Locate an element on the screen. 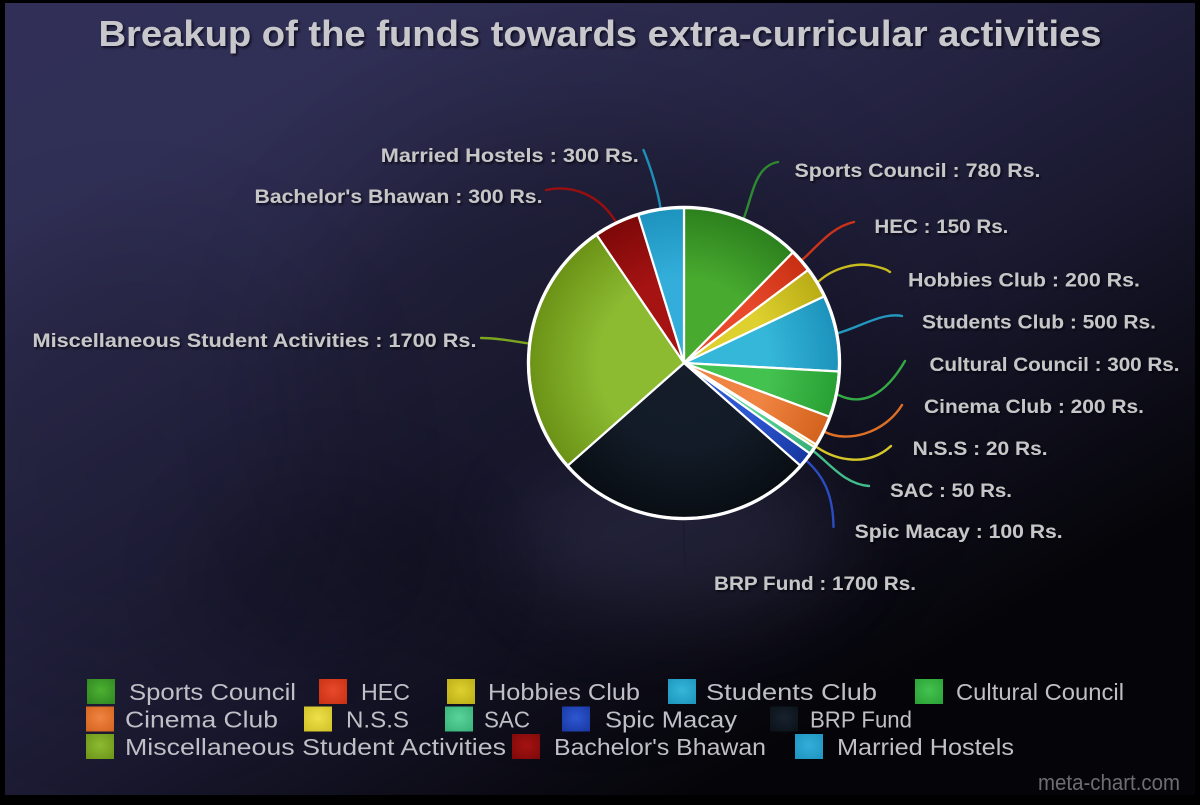 This screenshot has height=805, width=1200. svg-text: Hobbies Club is located at coordinates (564, 692).